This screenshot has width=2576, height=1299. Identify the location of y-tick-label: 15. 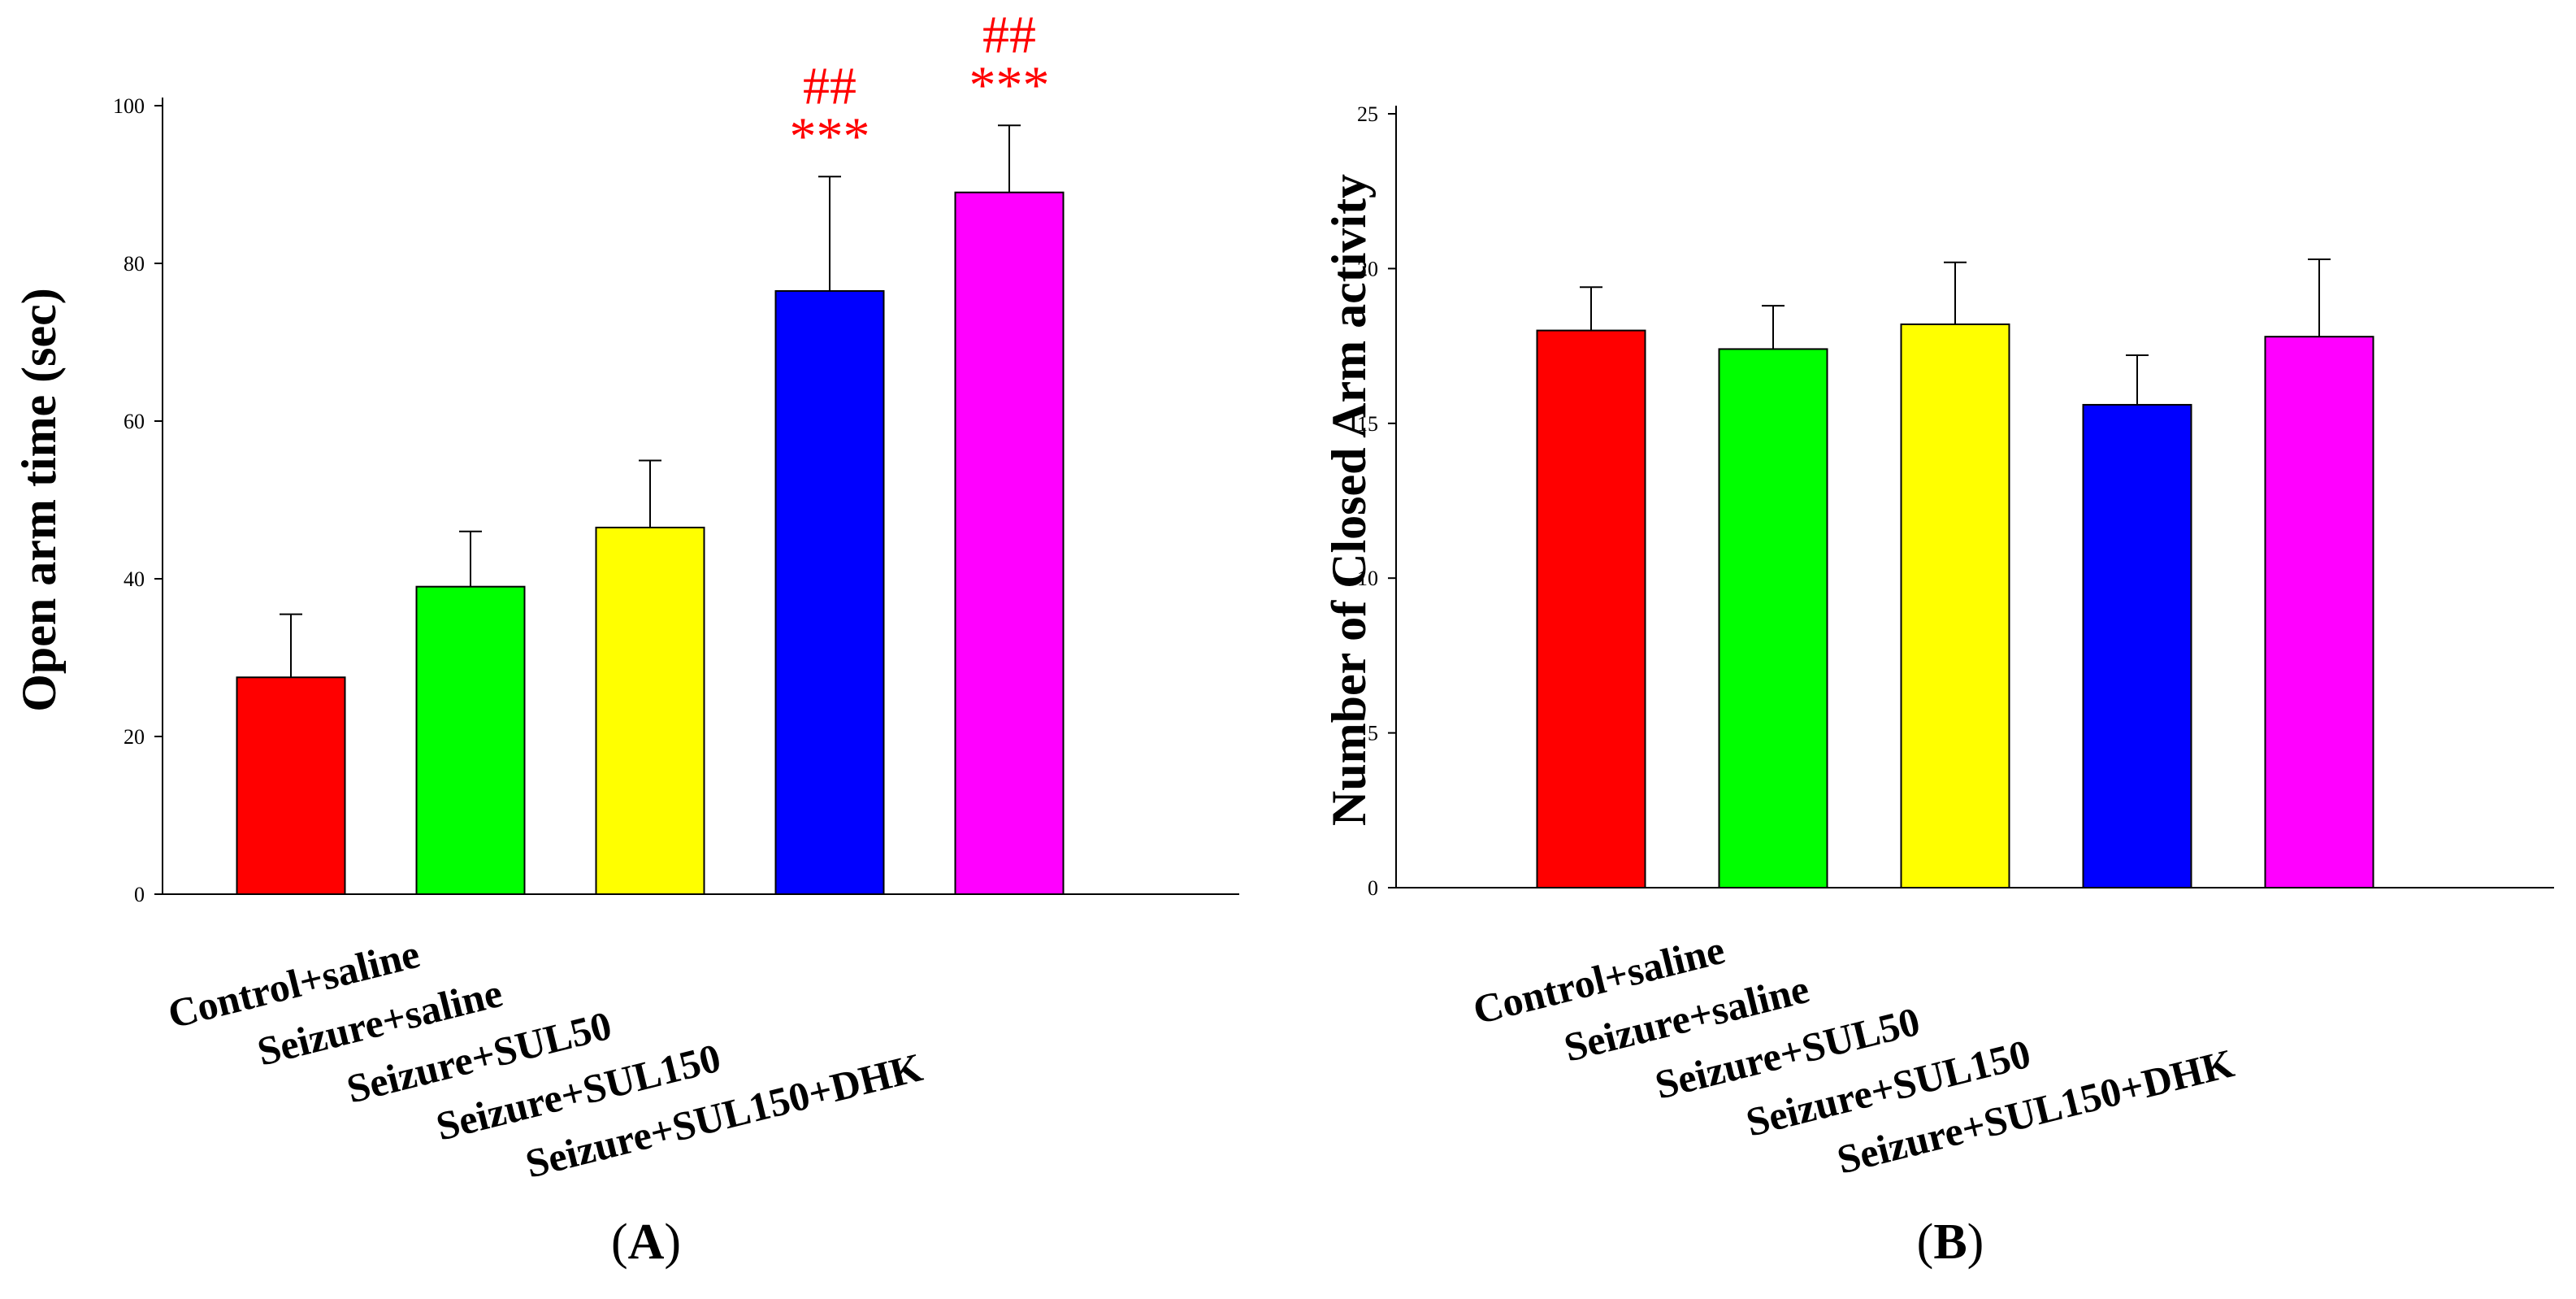
(1367, 424).